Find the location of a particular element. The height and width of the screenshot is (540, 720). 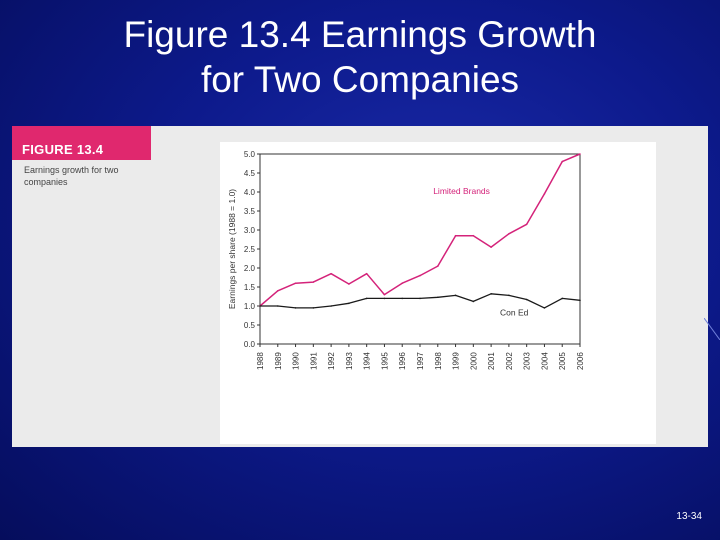

x-tick-label: 2000 is located at coordinates (473, 361).